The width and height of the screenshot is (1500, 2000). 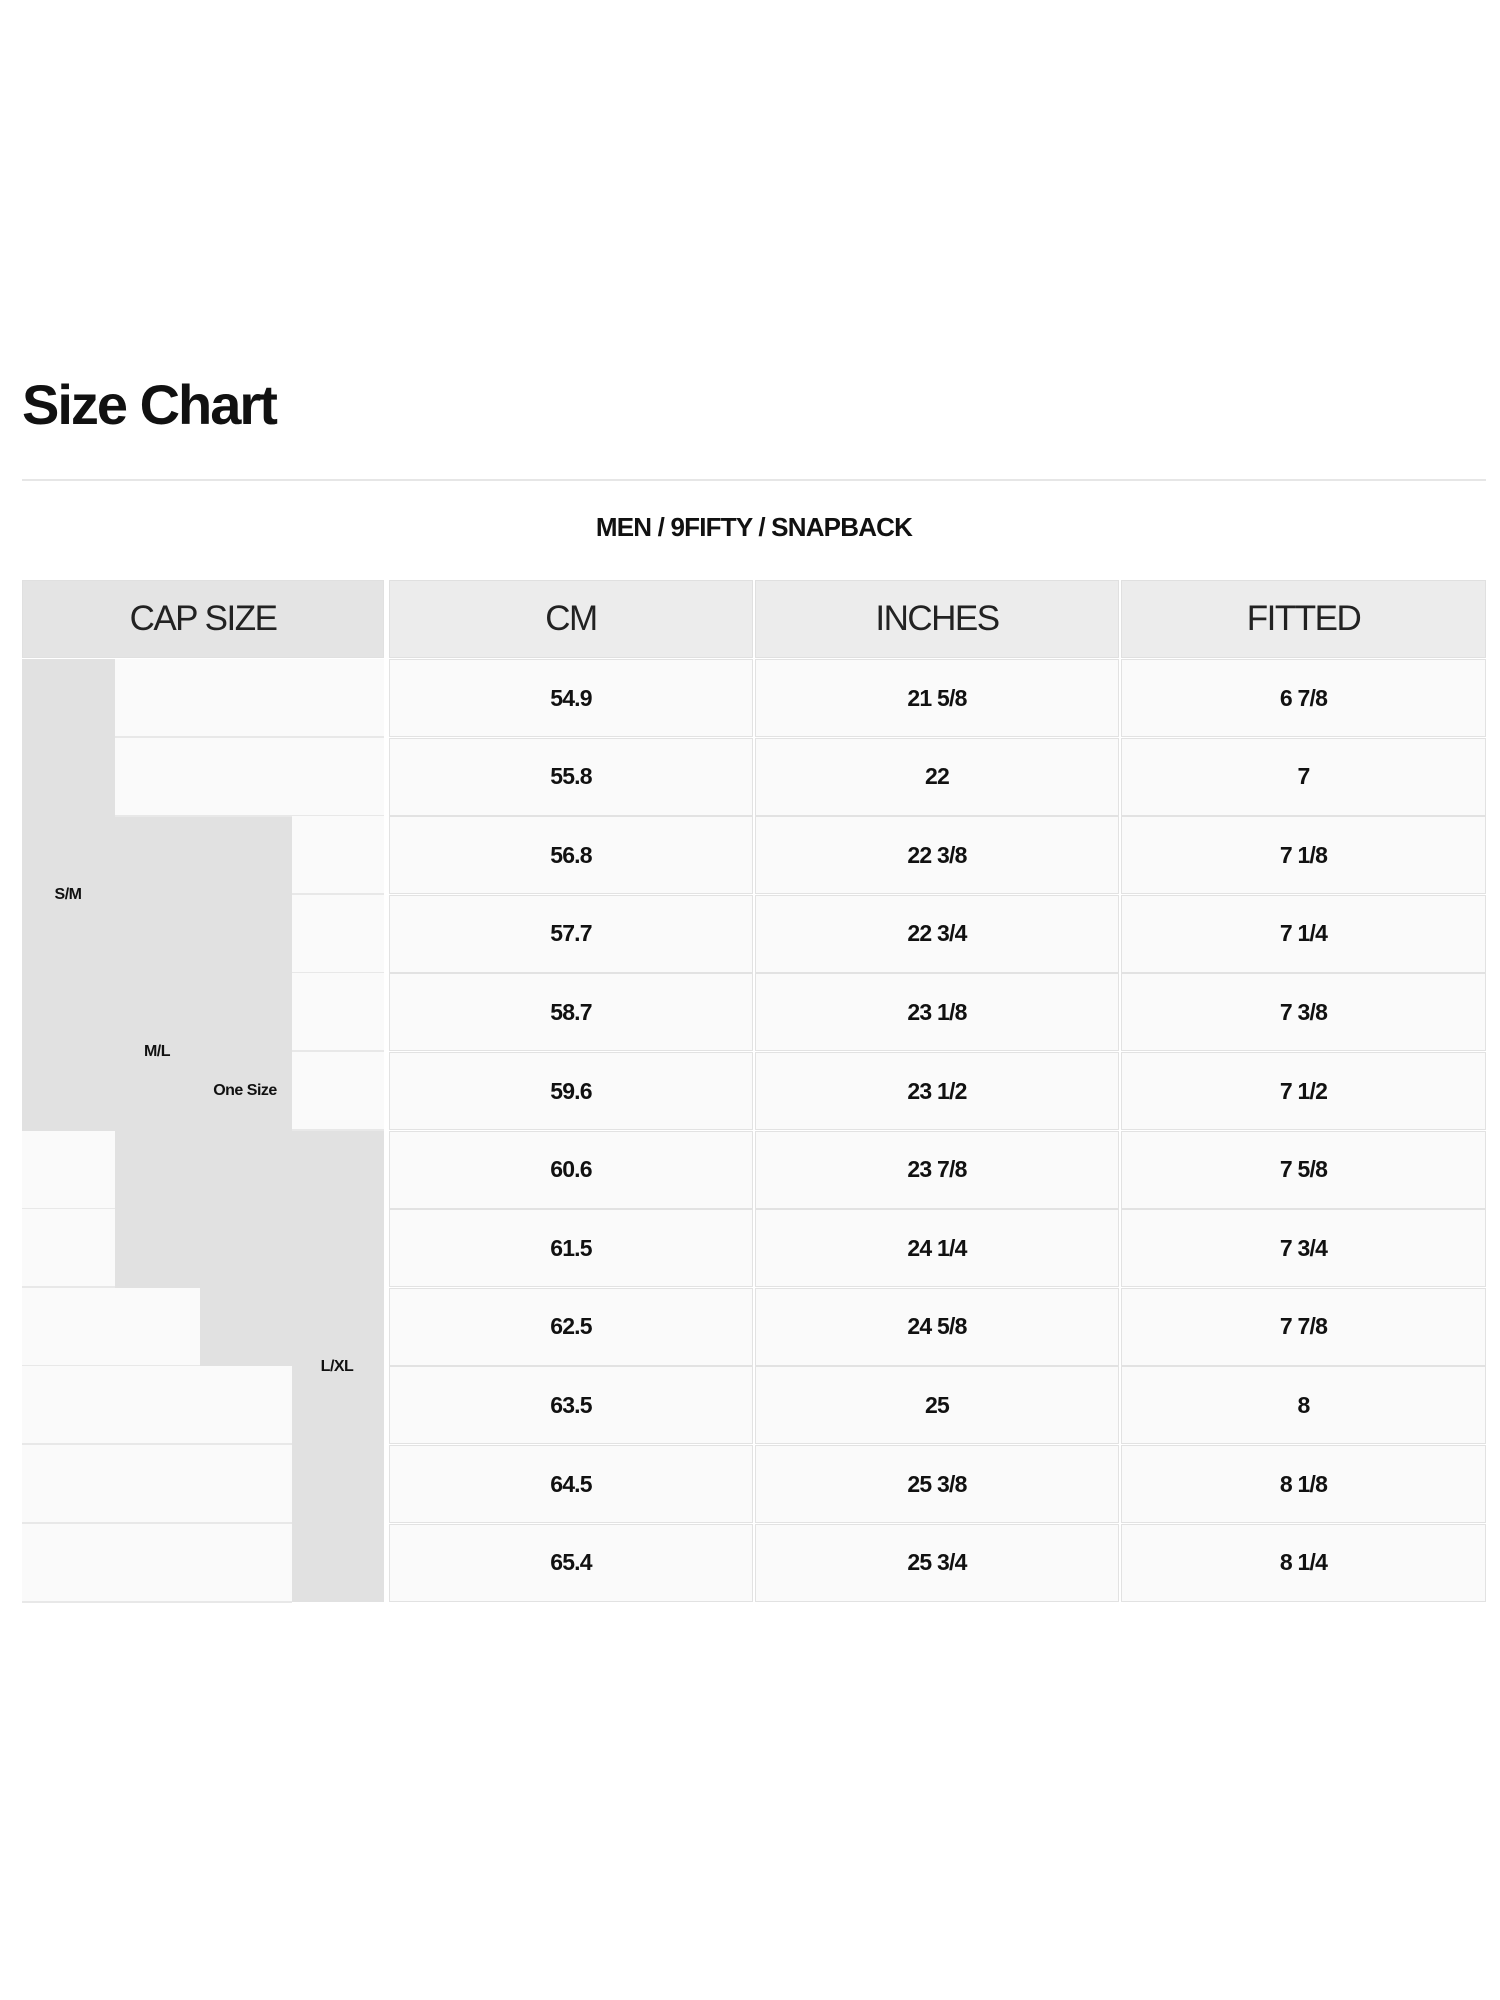 What do you see at coordinates (1303, 1562) in the screenshot?
I see `cell-fitted: 8 1/4` at bounding box center [1303, 1562].